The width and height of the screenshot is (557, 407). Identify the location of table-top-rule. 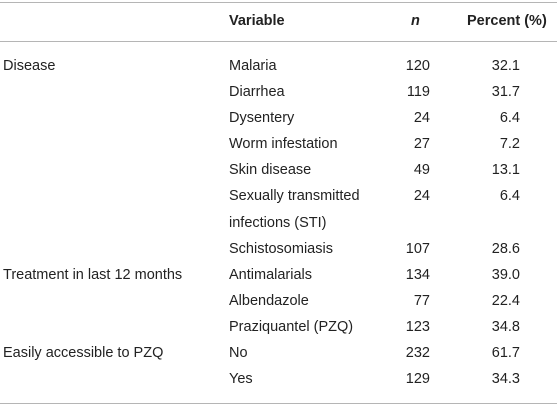
(278, 2).